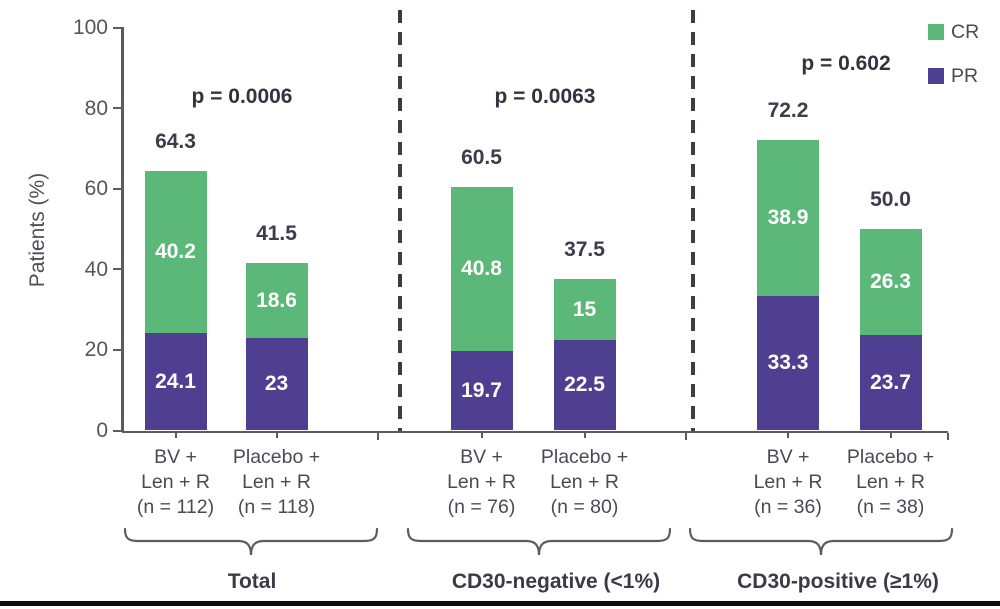  What do you see at coordinates (584, 250) in the screenshot?
I see `bar-total-label: 37.5` at bounding box center [584, 250].